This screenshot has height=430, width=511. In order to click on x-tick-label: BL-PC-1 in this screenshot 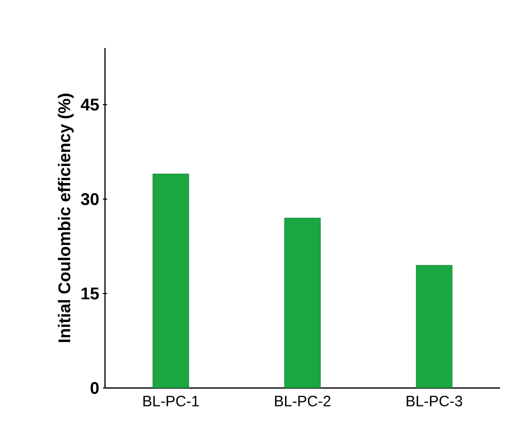, I will do `click(171, 401)`.